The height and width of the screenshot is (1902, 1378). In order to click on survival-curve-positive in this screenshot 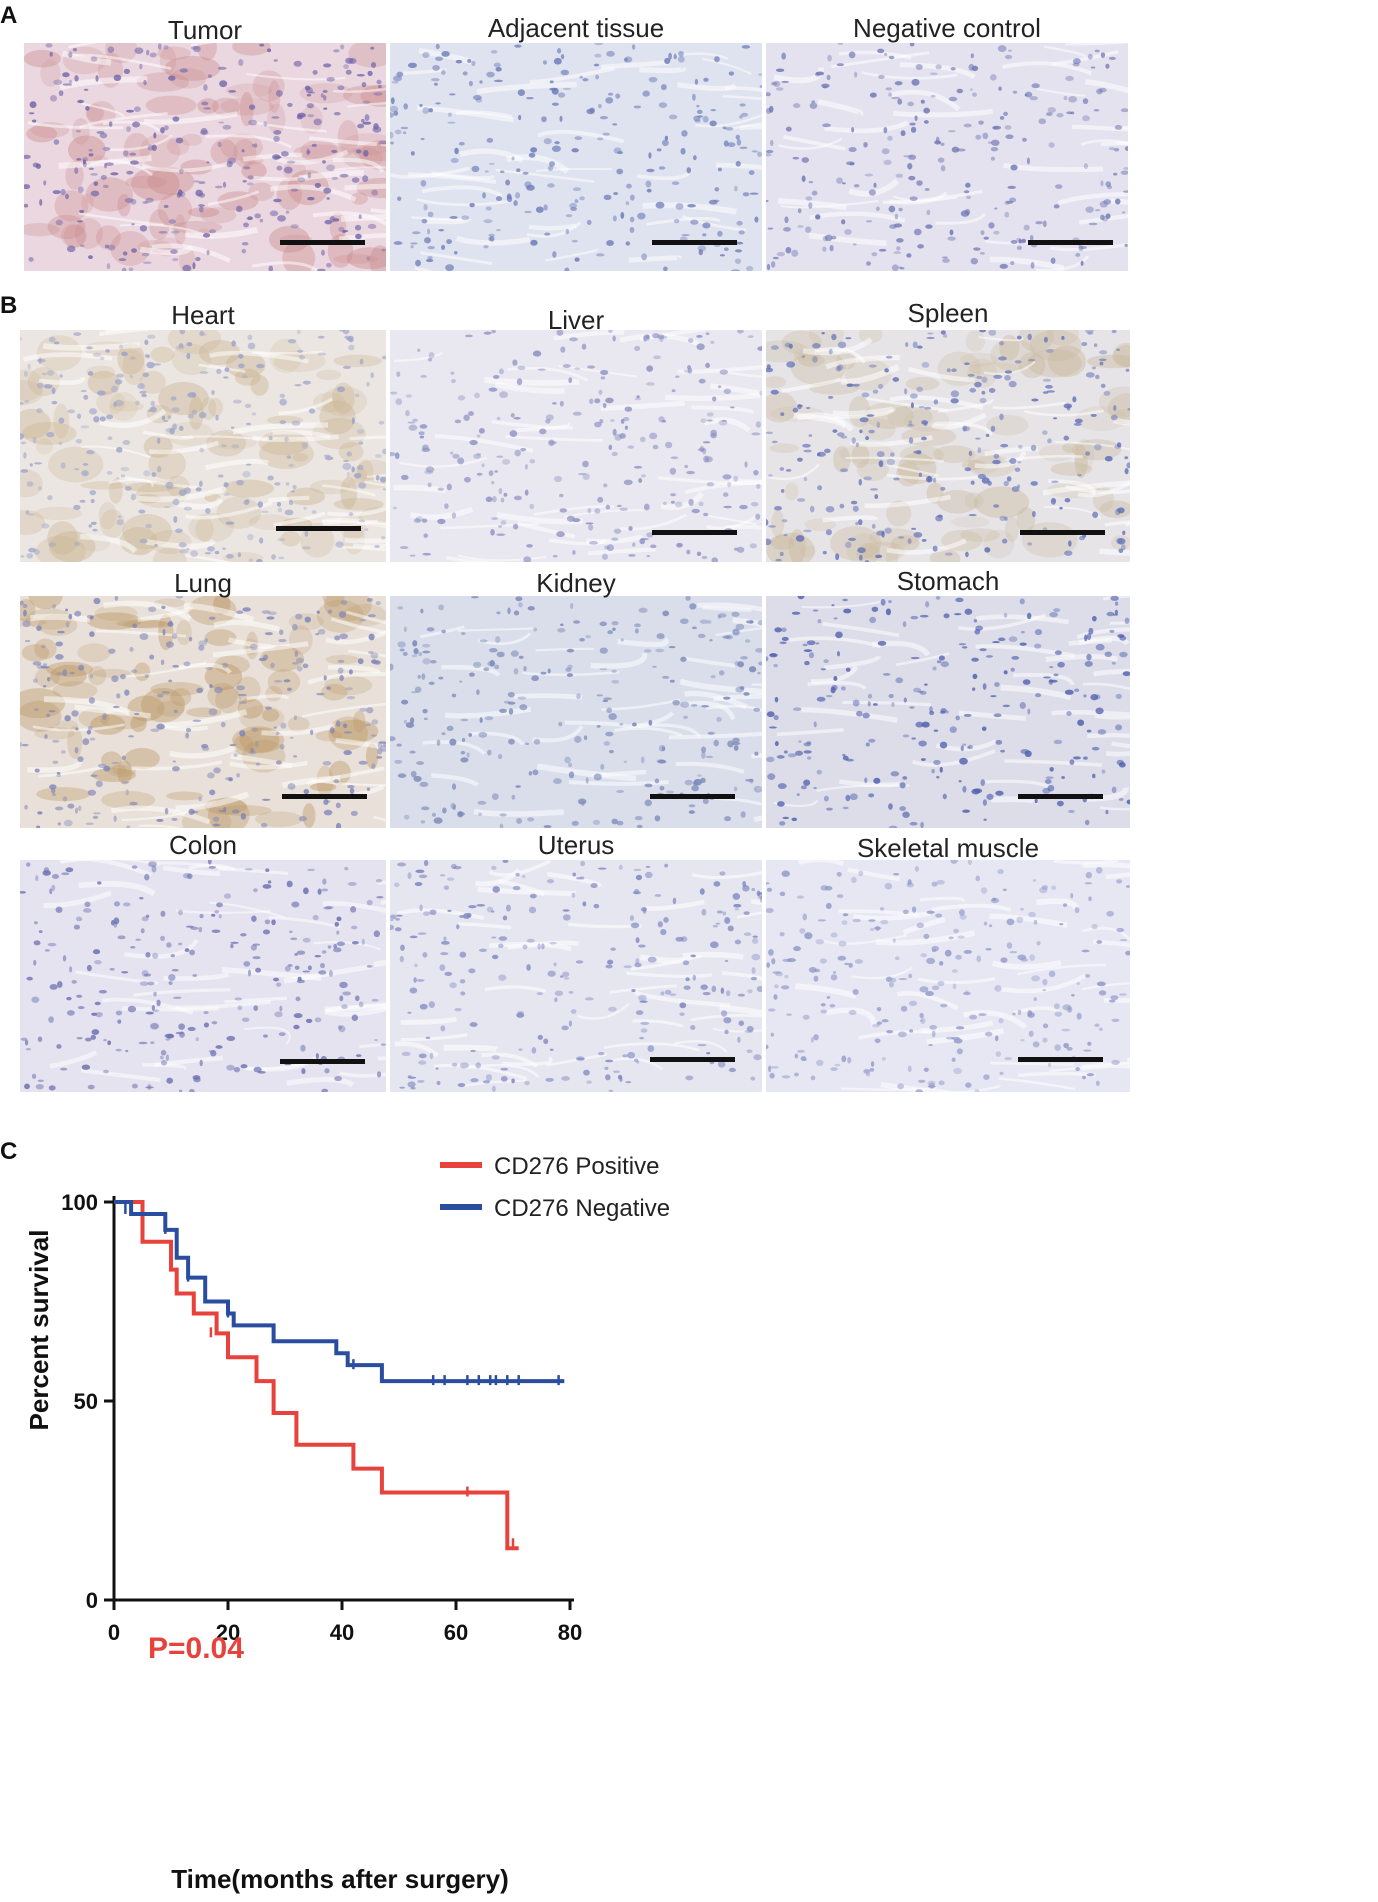, I will do `click(316, 1375)`.